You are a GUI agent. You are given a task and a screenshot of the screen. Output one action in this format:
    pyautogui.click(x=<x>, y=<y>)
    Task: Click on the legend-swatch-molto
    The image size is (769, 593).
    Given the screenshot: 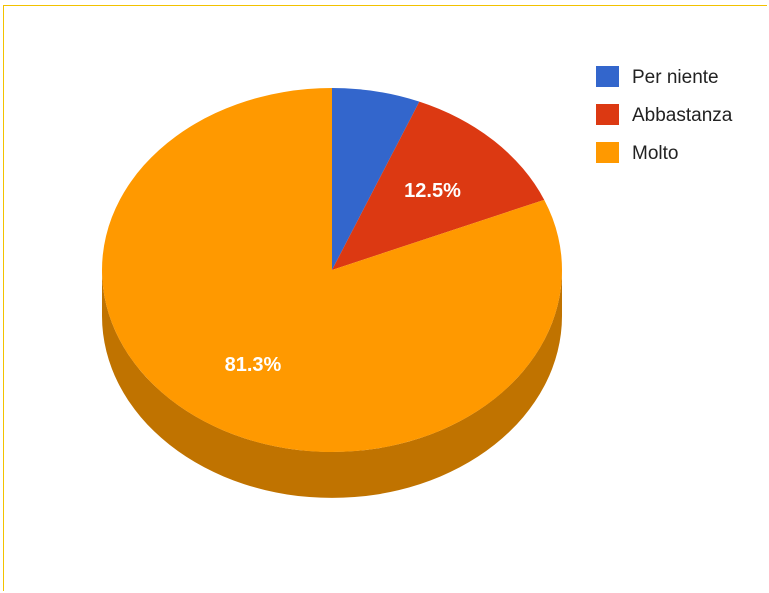 What is the action you would take?
    pyautogui.click(x=607, y=152)
    